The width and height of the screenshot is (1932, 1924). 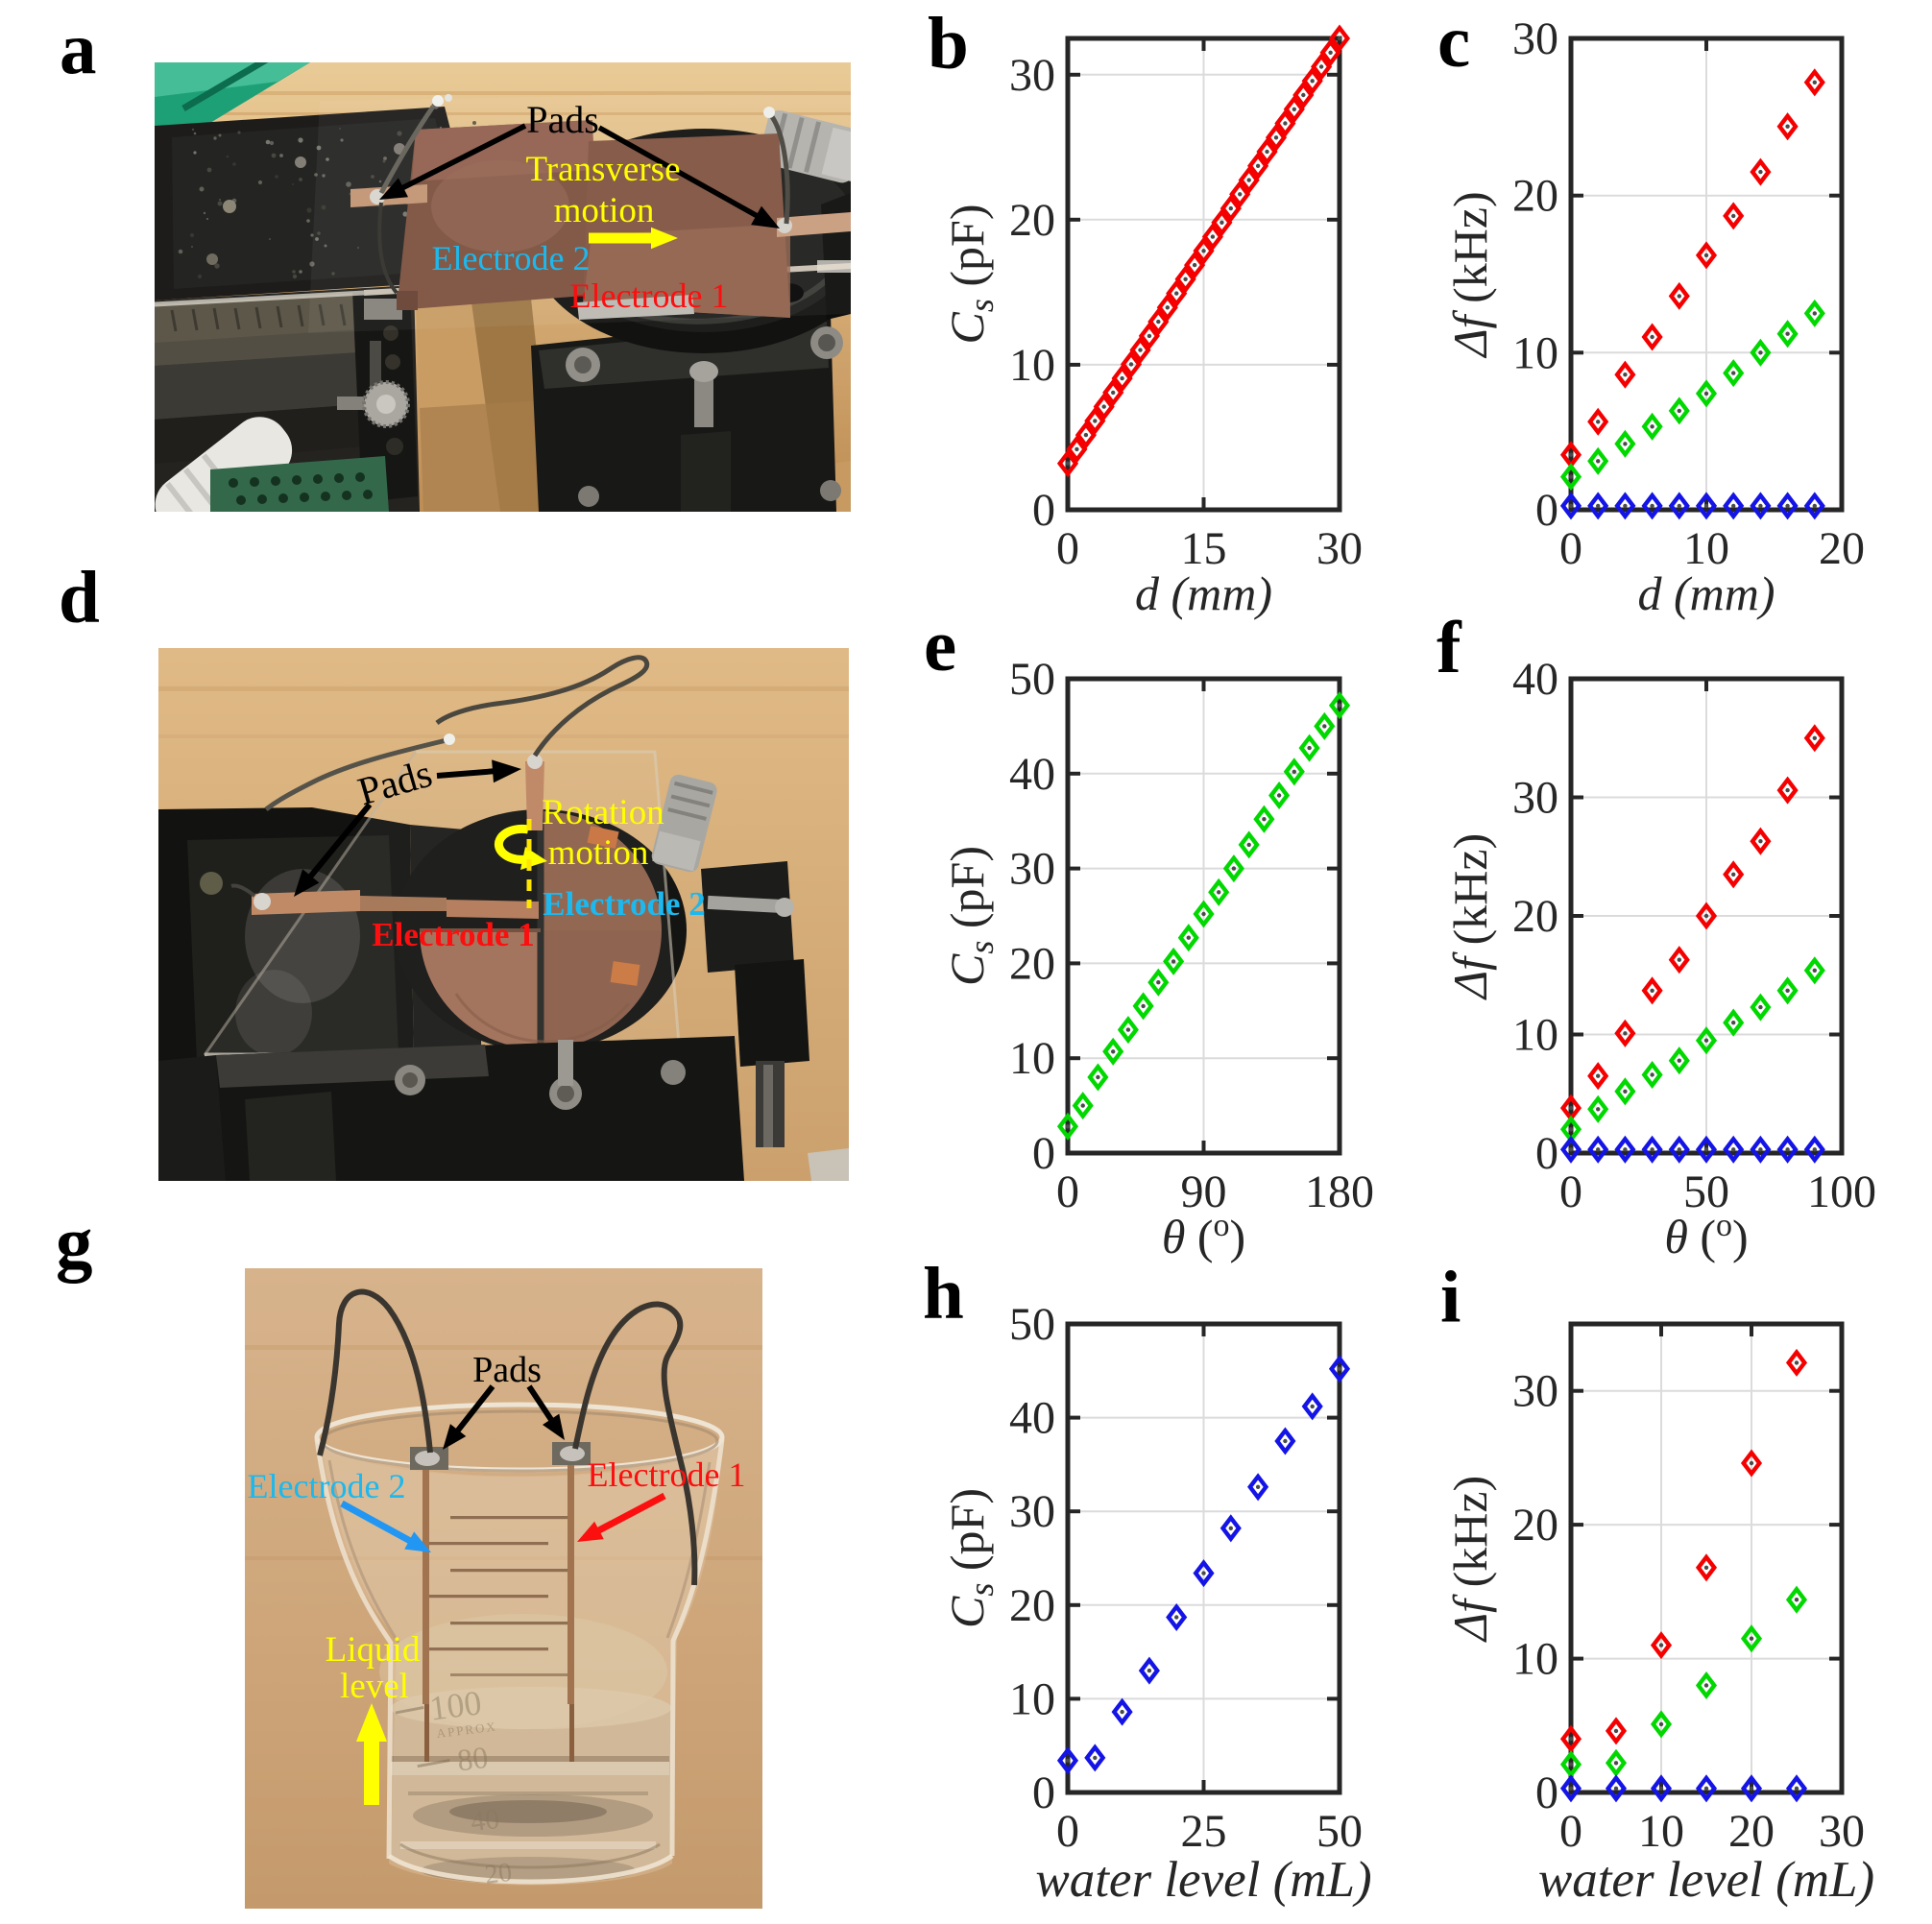 I want to click on svg-text: level, so click(x=374, y=1686).